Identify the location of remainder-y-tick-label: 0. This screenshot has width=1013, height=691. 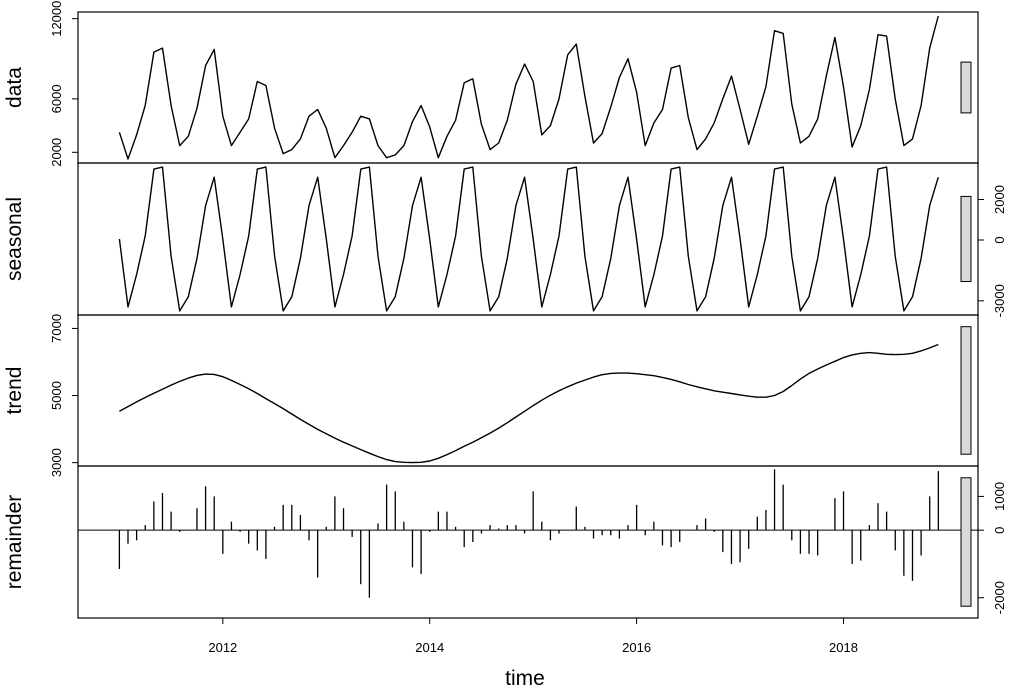
(999, 530).